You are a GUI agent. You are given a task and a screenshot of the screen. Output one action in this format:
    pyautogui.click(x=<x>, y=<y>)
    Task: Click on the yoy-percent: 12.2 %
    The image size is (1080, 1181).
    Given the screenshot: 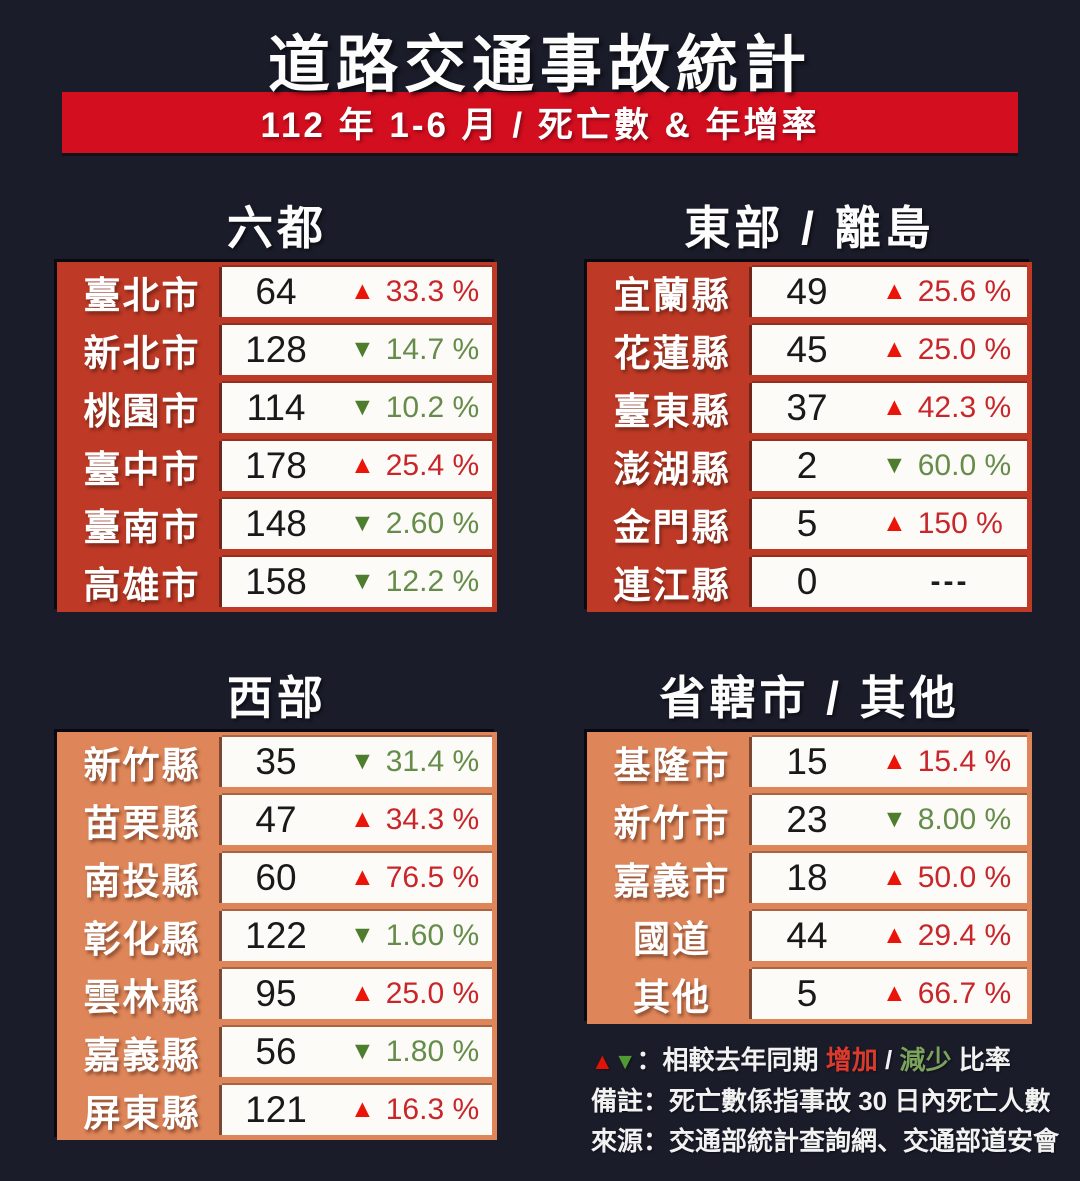 What is the action you would take?
    pyautogui.click(x=432, y=581)
    